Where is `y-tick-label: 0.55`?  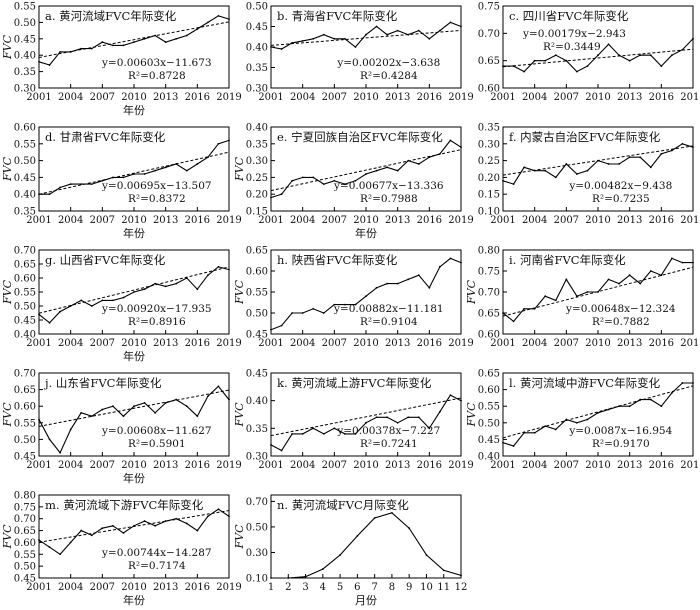
y-tick-label: 0.55 is located at coordinates (489, 407).